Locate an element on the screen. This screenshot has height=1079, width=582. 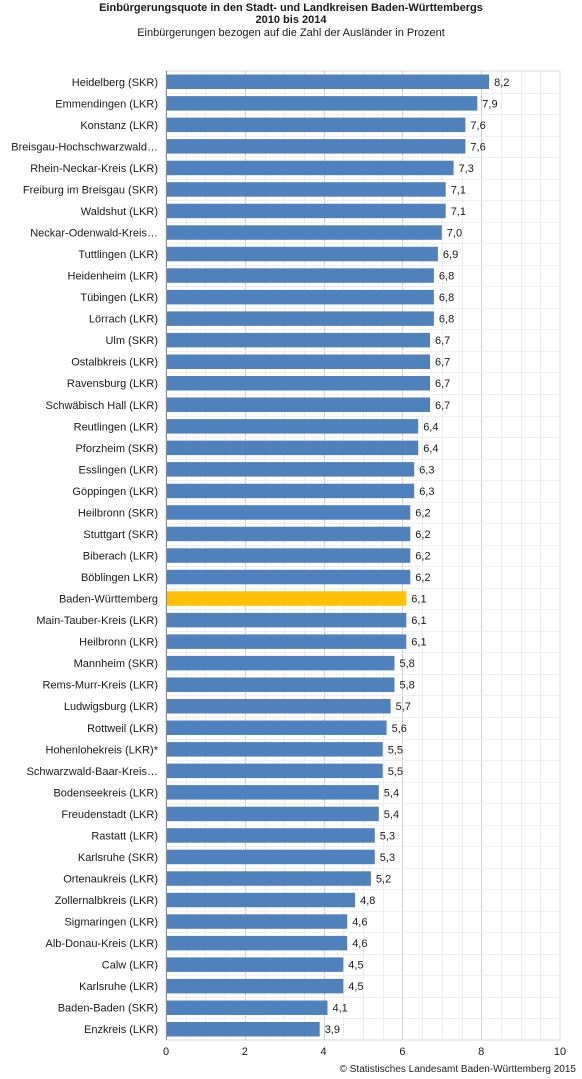
value-label: 4,1 is located at coordinates (340, 1009).